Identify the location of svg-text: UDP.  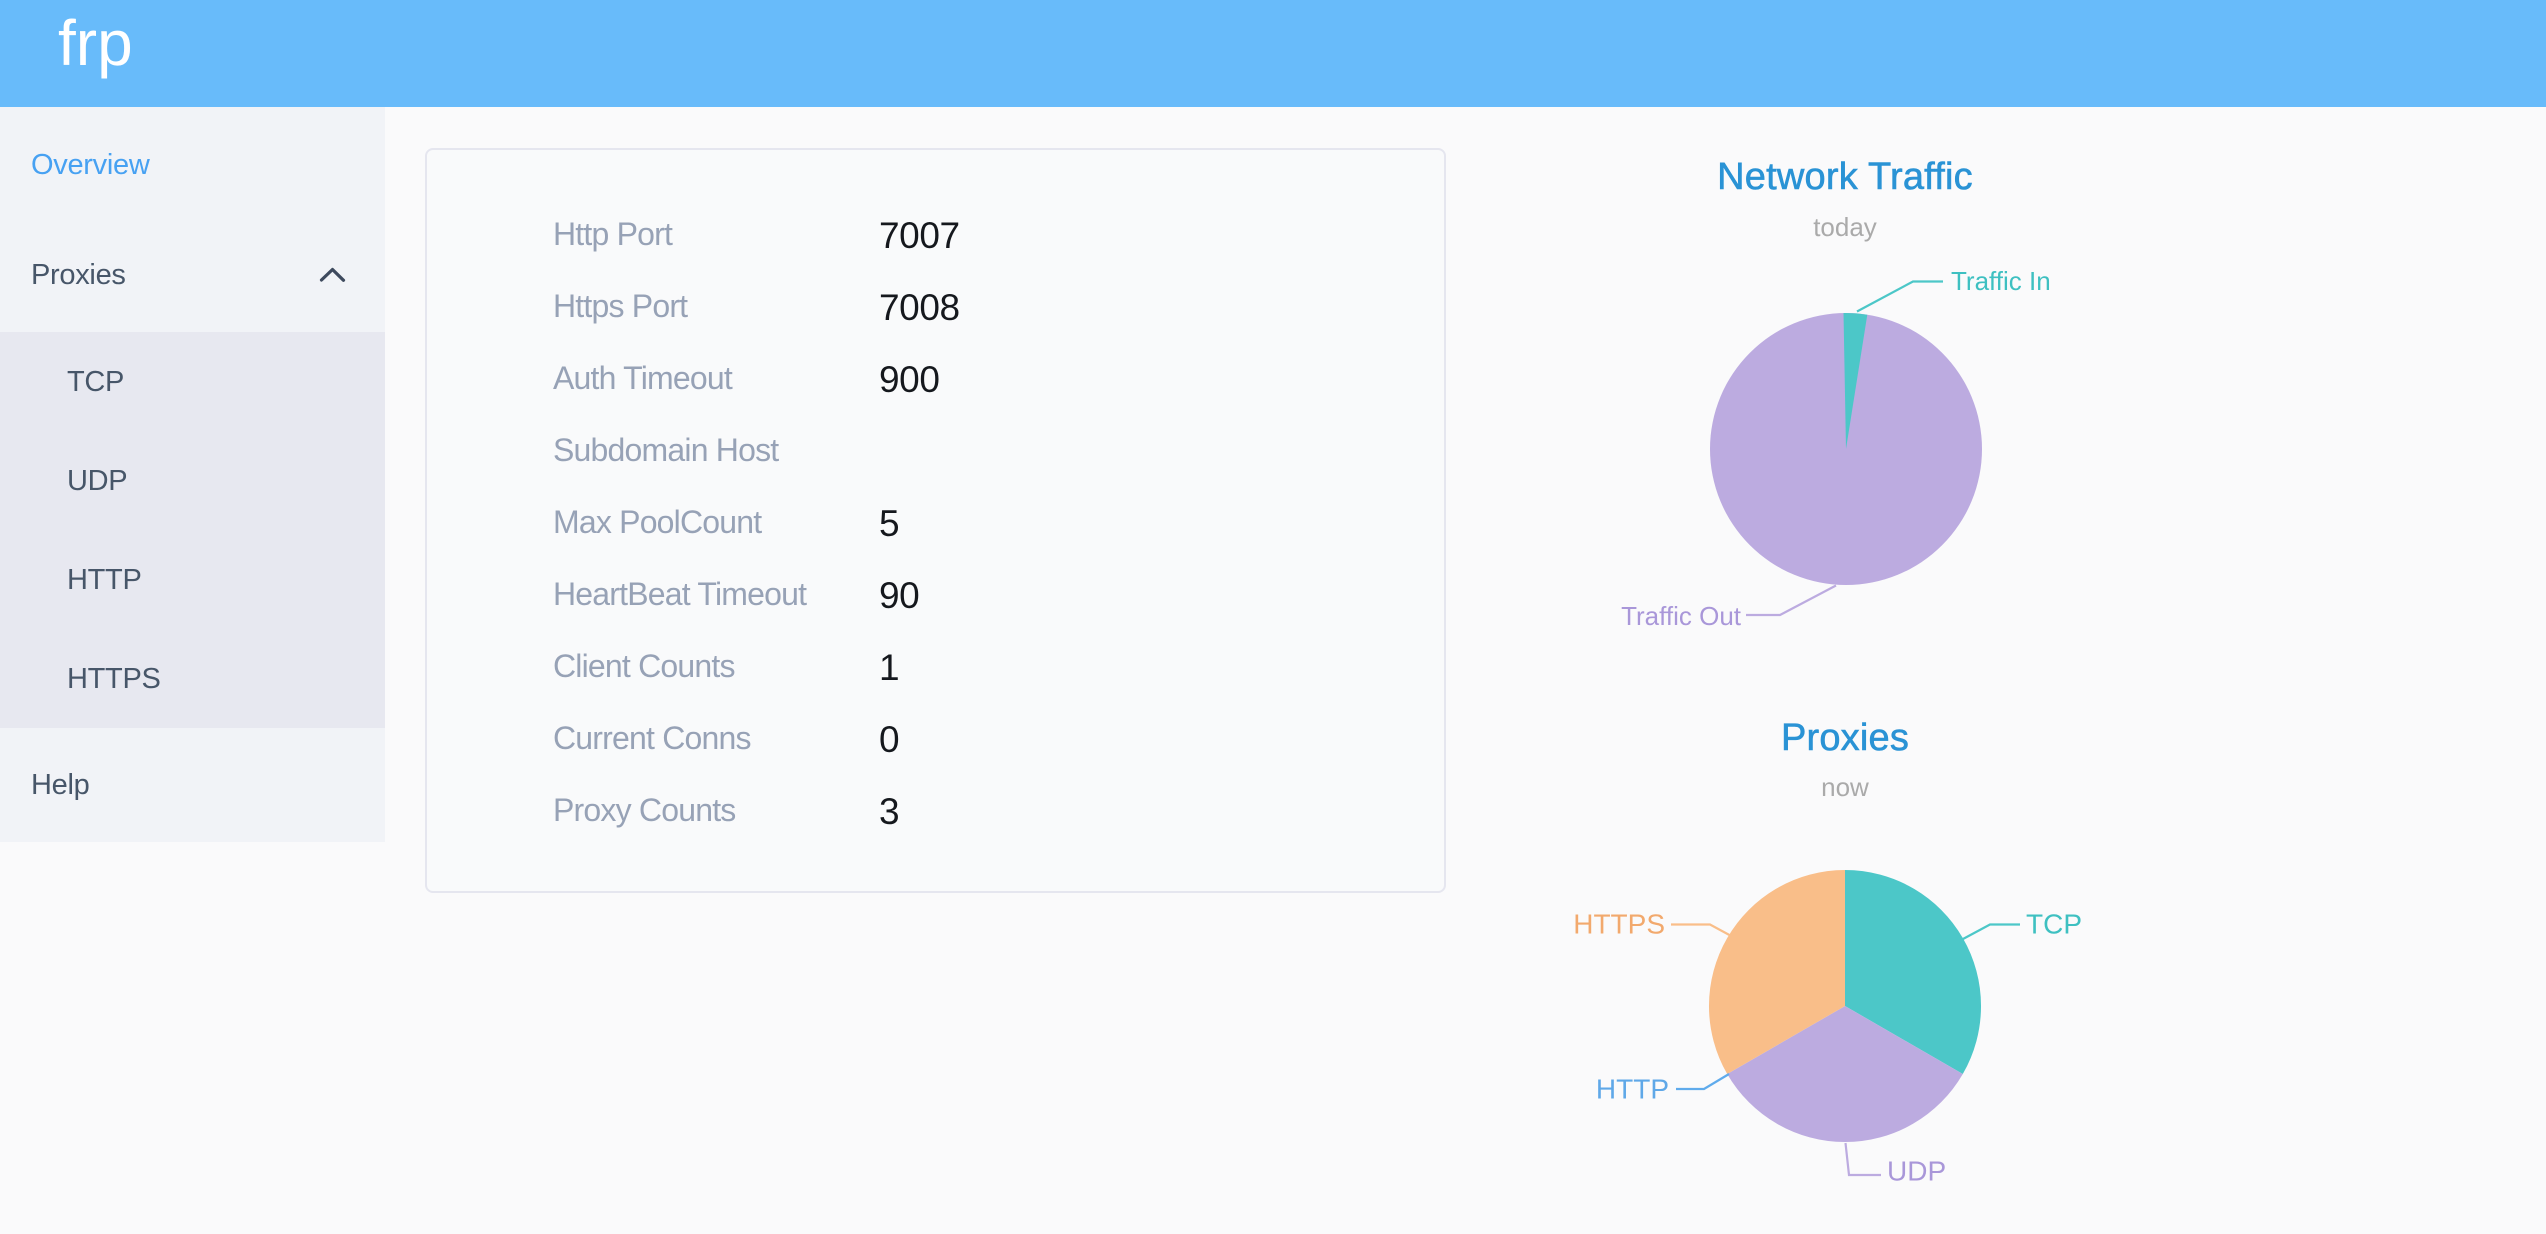
(1916, 1171).